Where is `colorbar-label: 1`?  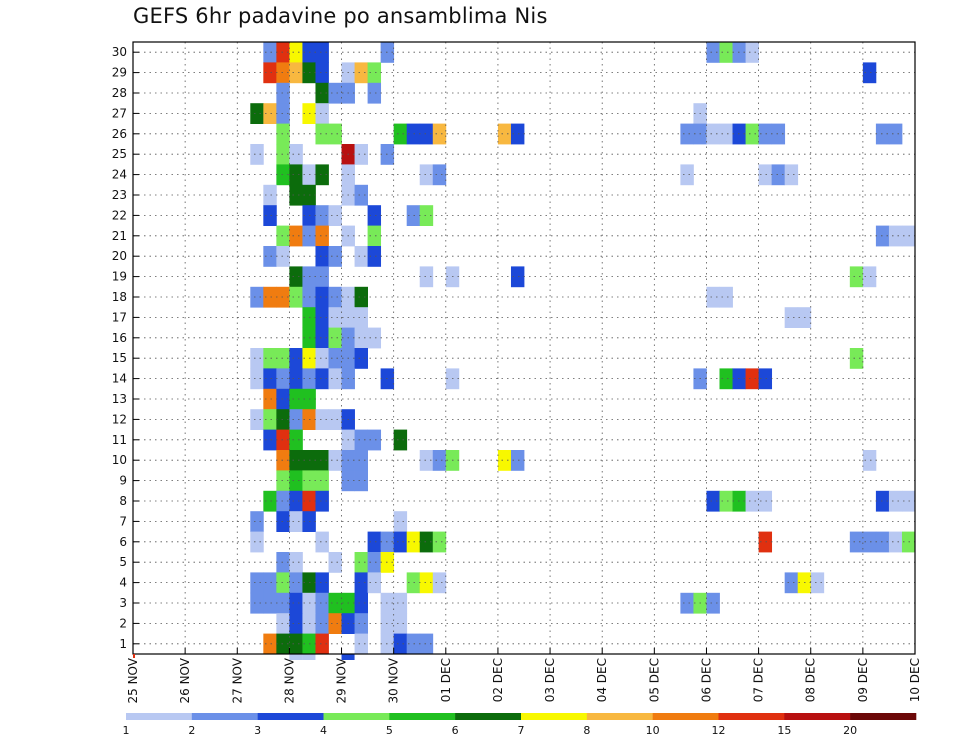 colorbar-label: 1 is located at coordinates (126, 730).